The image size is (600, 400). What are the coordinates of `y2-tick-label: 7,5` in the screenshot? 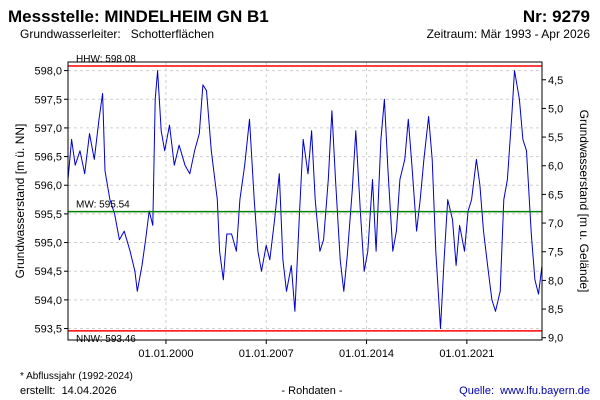 It's located at (555, 253).